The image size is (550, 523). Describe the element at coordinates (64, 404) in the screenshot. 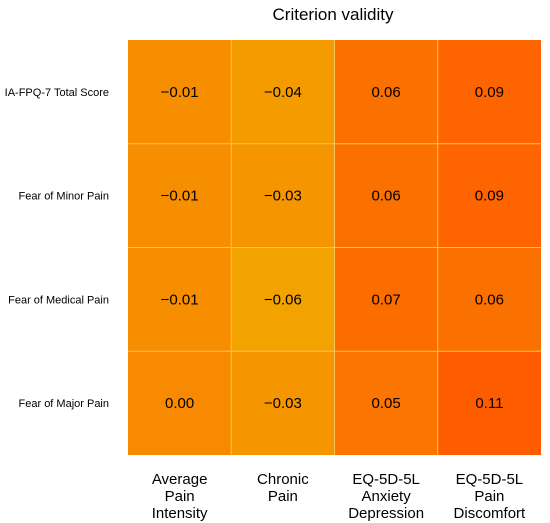

I see `row-label: Fear of Major Pain` at that location.